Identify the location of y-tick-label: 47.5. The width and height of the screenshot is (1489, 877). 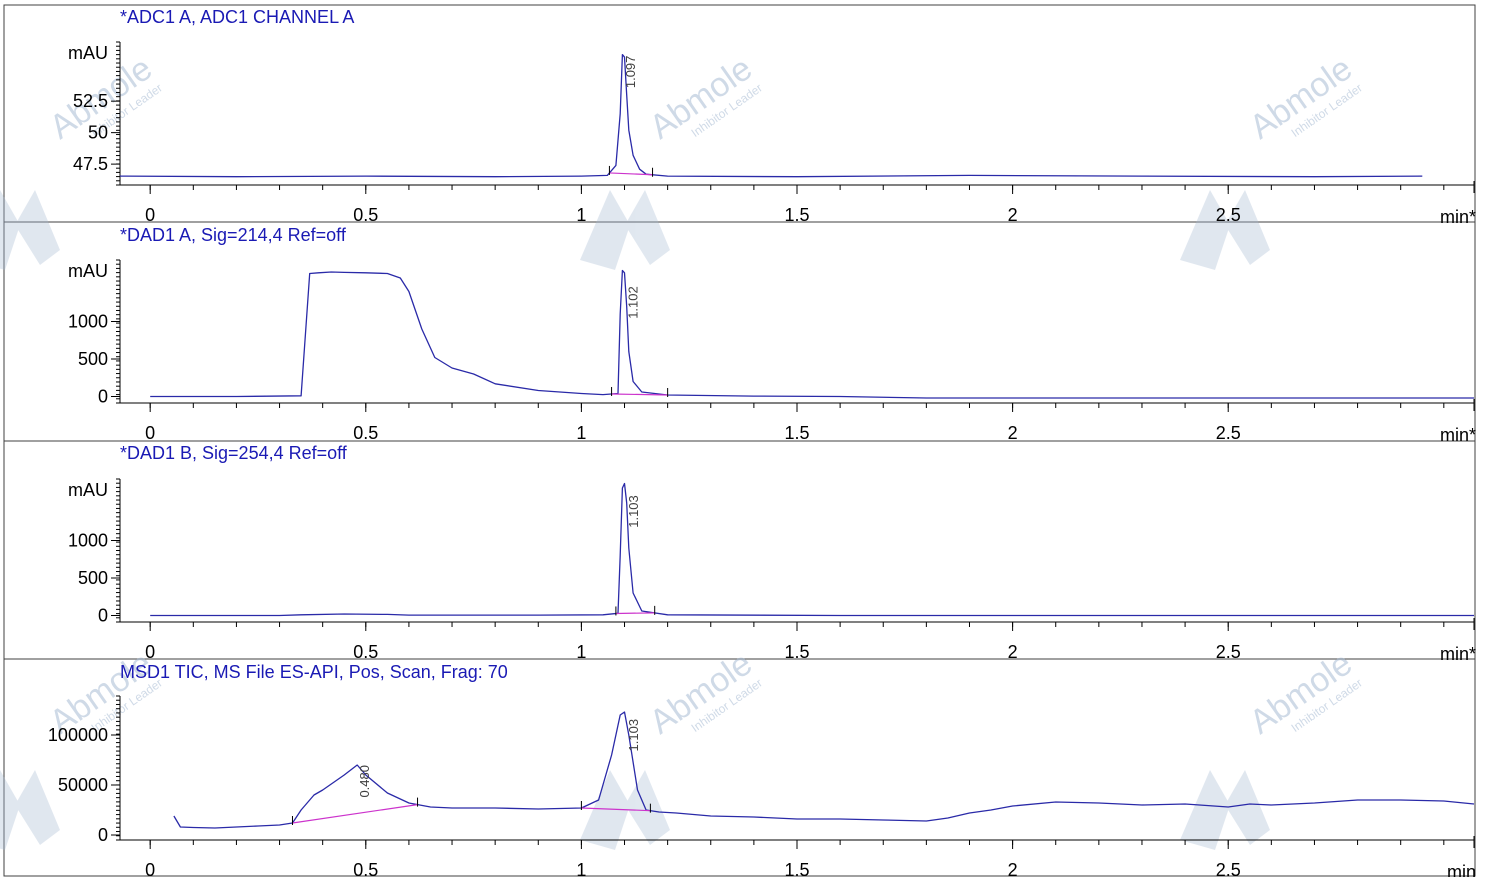
(90, 164).